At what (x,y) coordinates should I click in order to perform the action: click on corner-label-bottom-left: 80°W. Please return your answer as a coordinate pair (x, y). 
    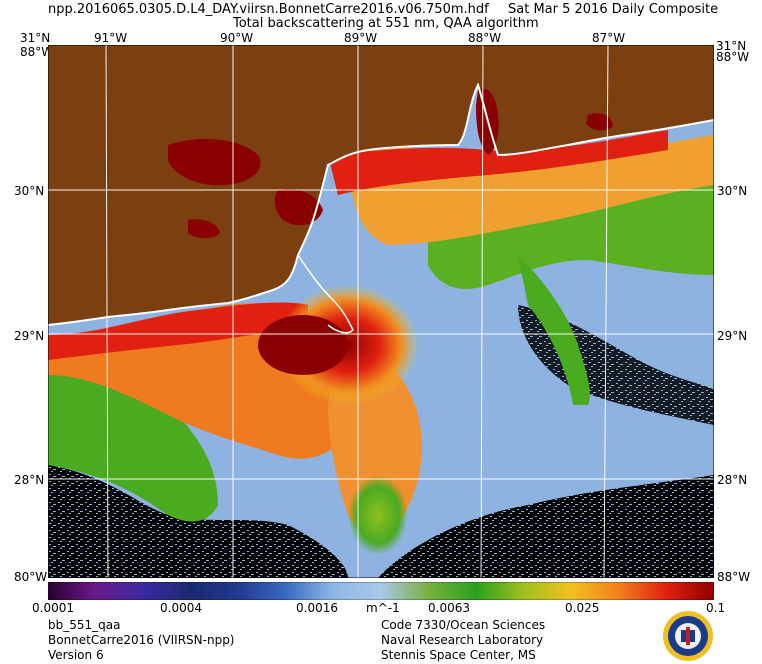
    Looking at the image, I should click on (31, 577).